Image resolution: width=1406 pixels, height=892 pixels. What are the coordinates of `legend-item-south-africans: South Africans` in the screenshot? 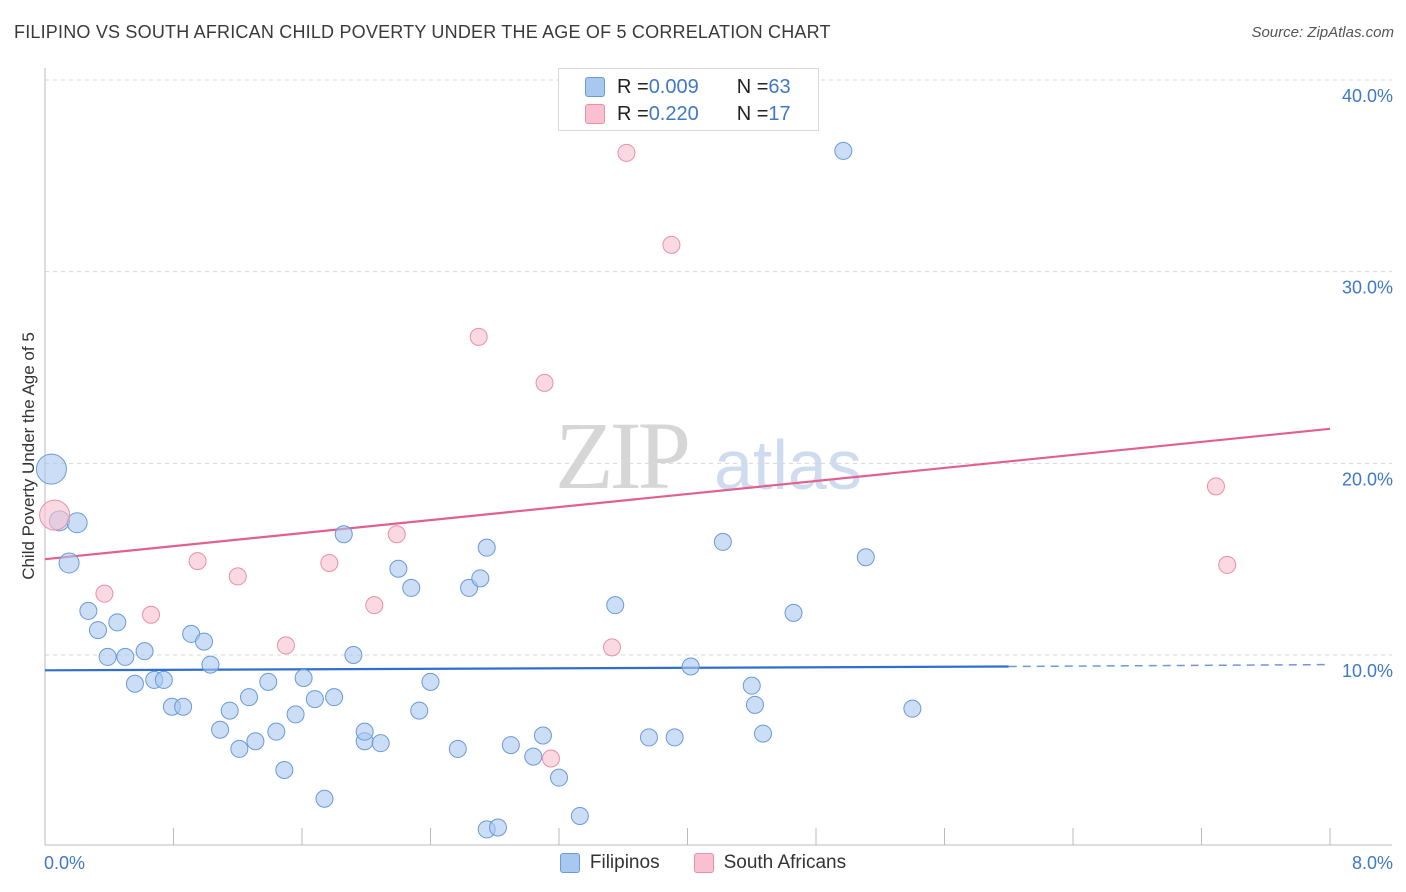 It's located at (770, 863).